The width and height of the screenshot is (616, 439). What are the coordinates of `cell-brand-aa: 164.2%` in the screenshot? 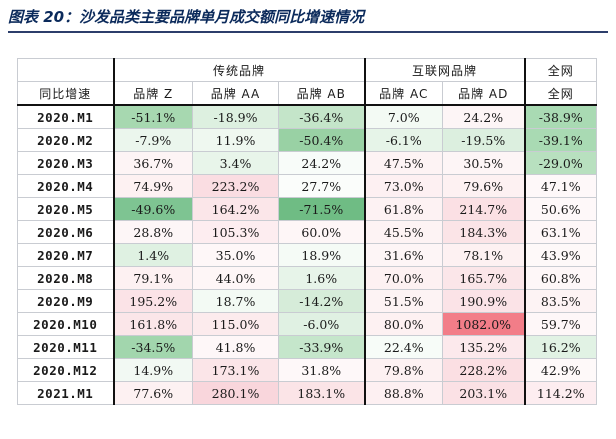 It's located at (235, 209).